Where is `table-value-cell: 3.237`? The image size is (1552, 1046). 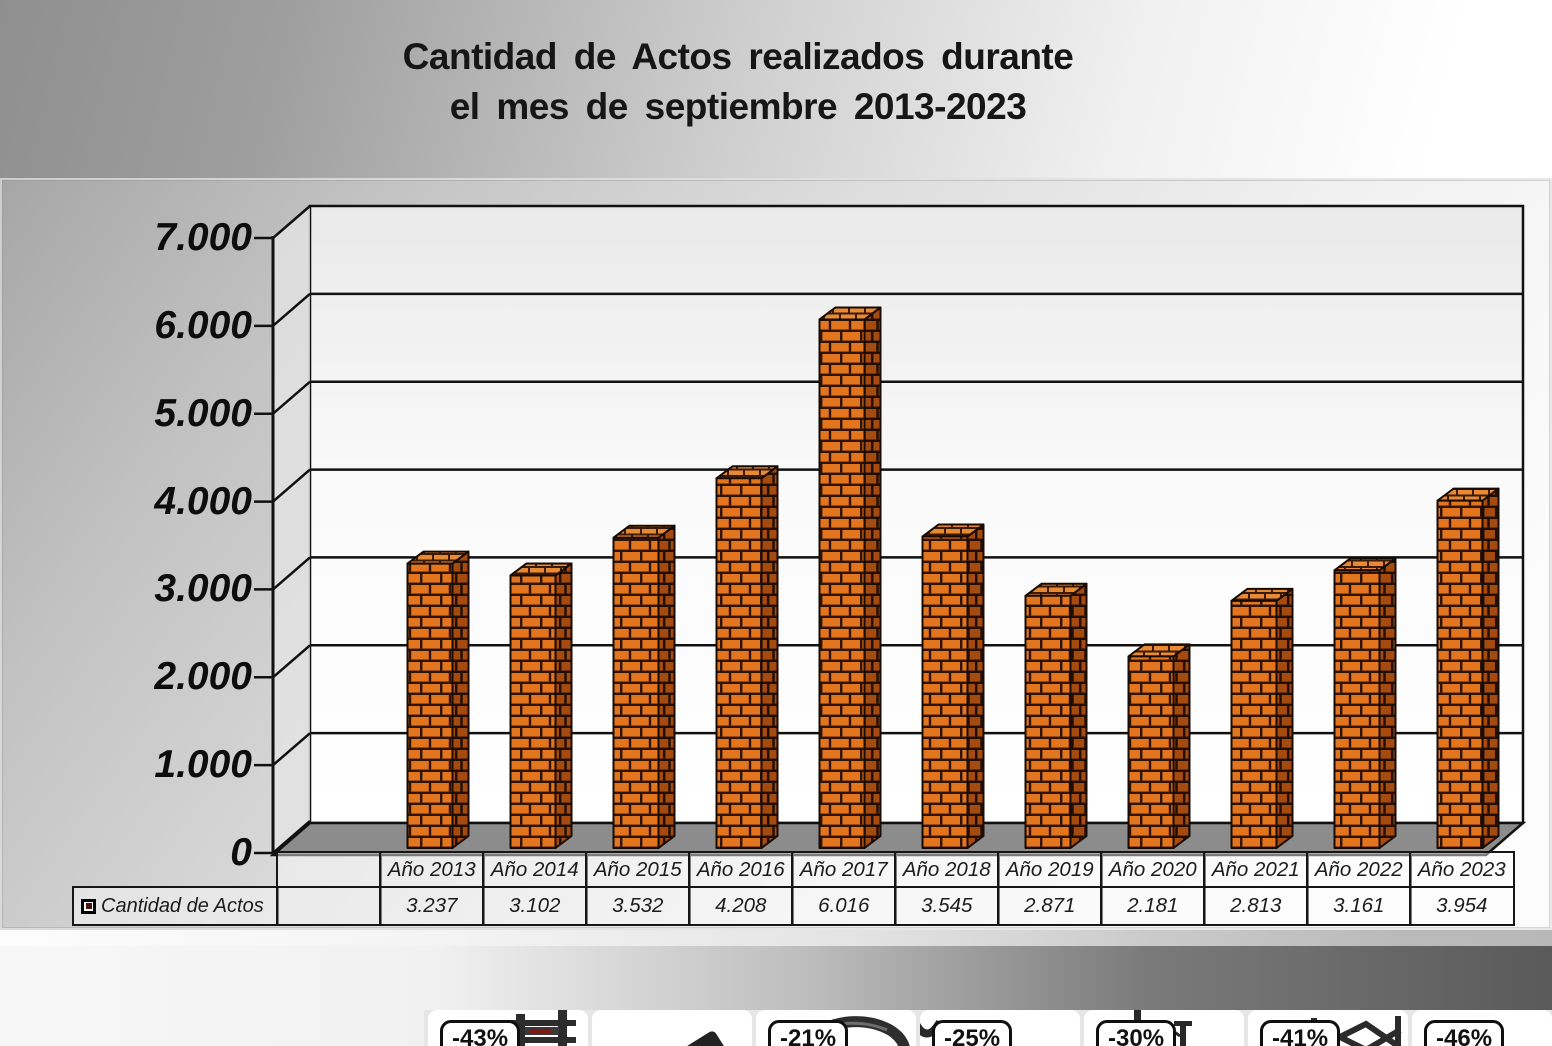 table-value-cell: 3.237 is located at coordinates (432, 906).